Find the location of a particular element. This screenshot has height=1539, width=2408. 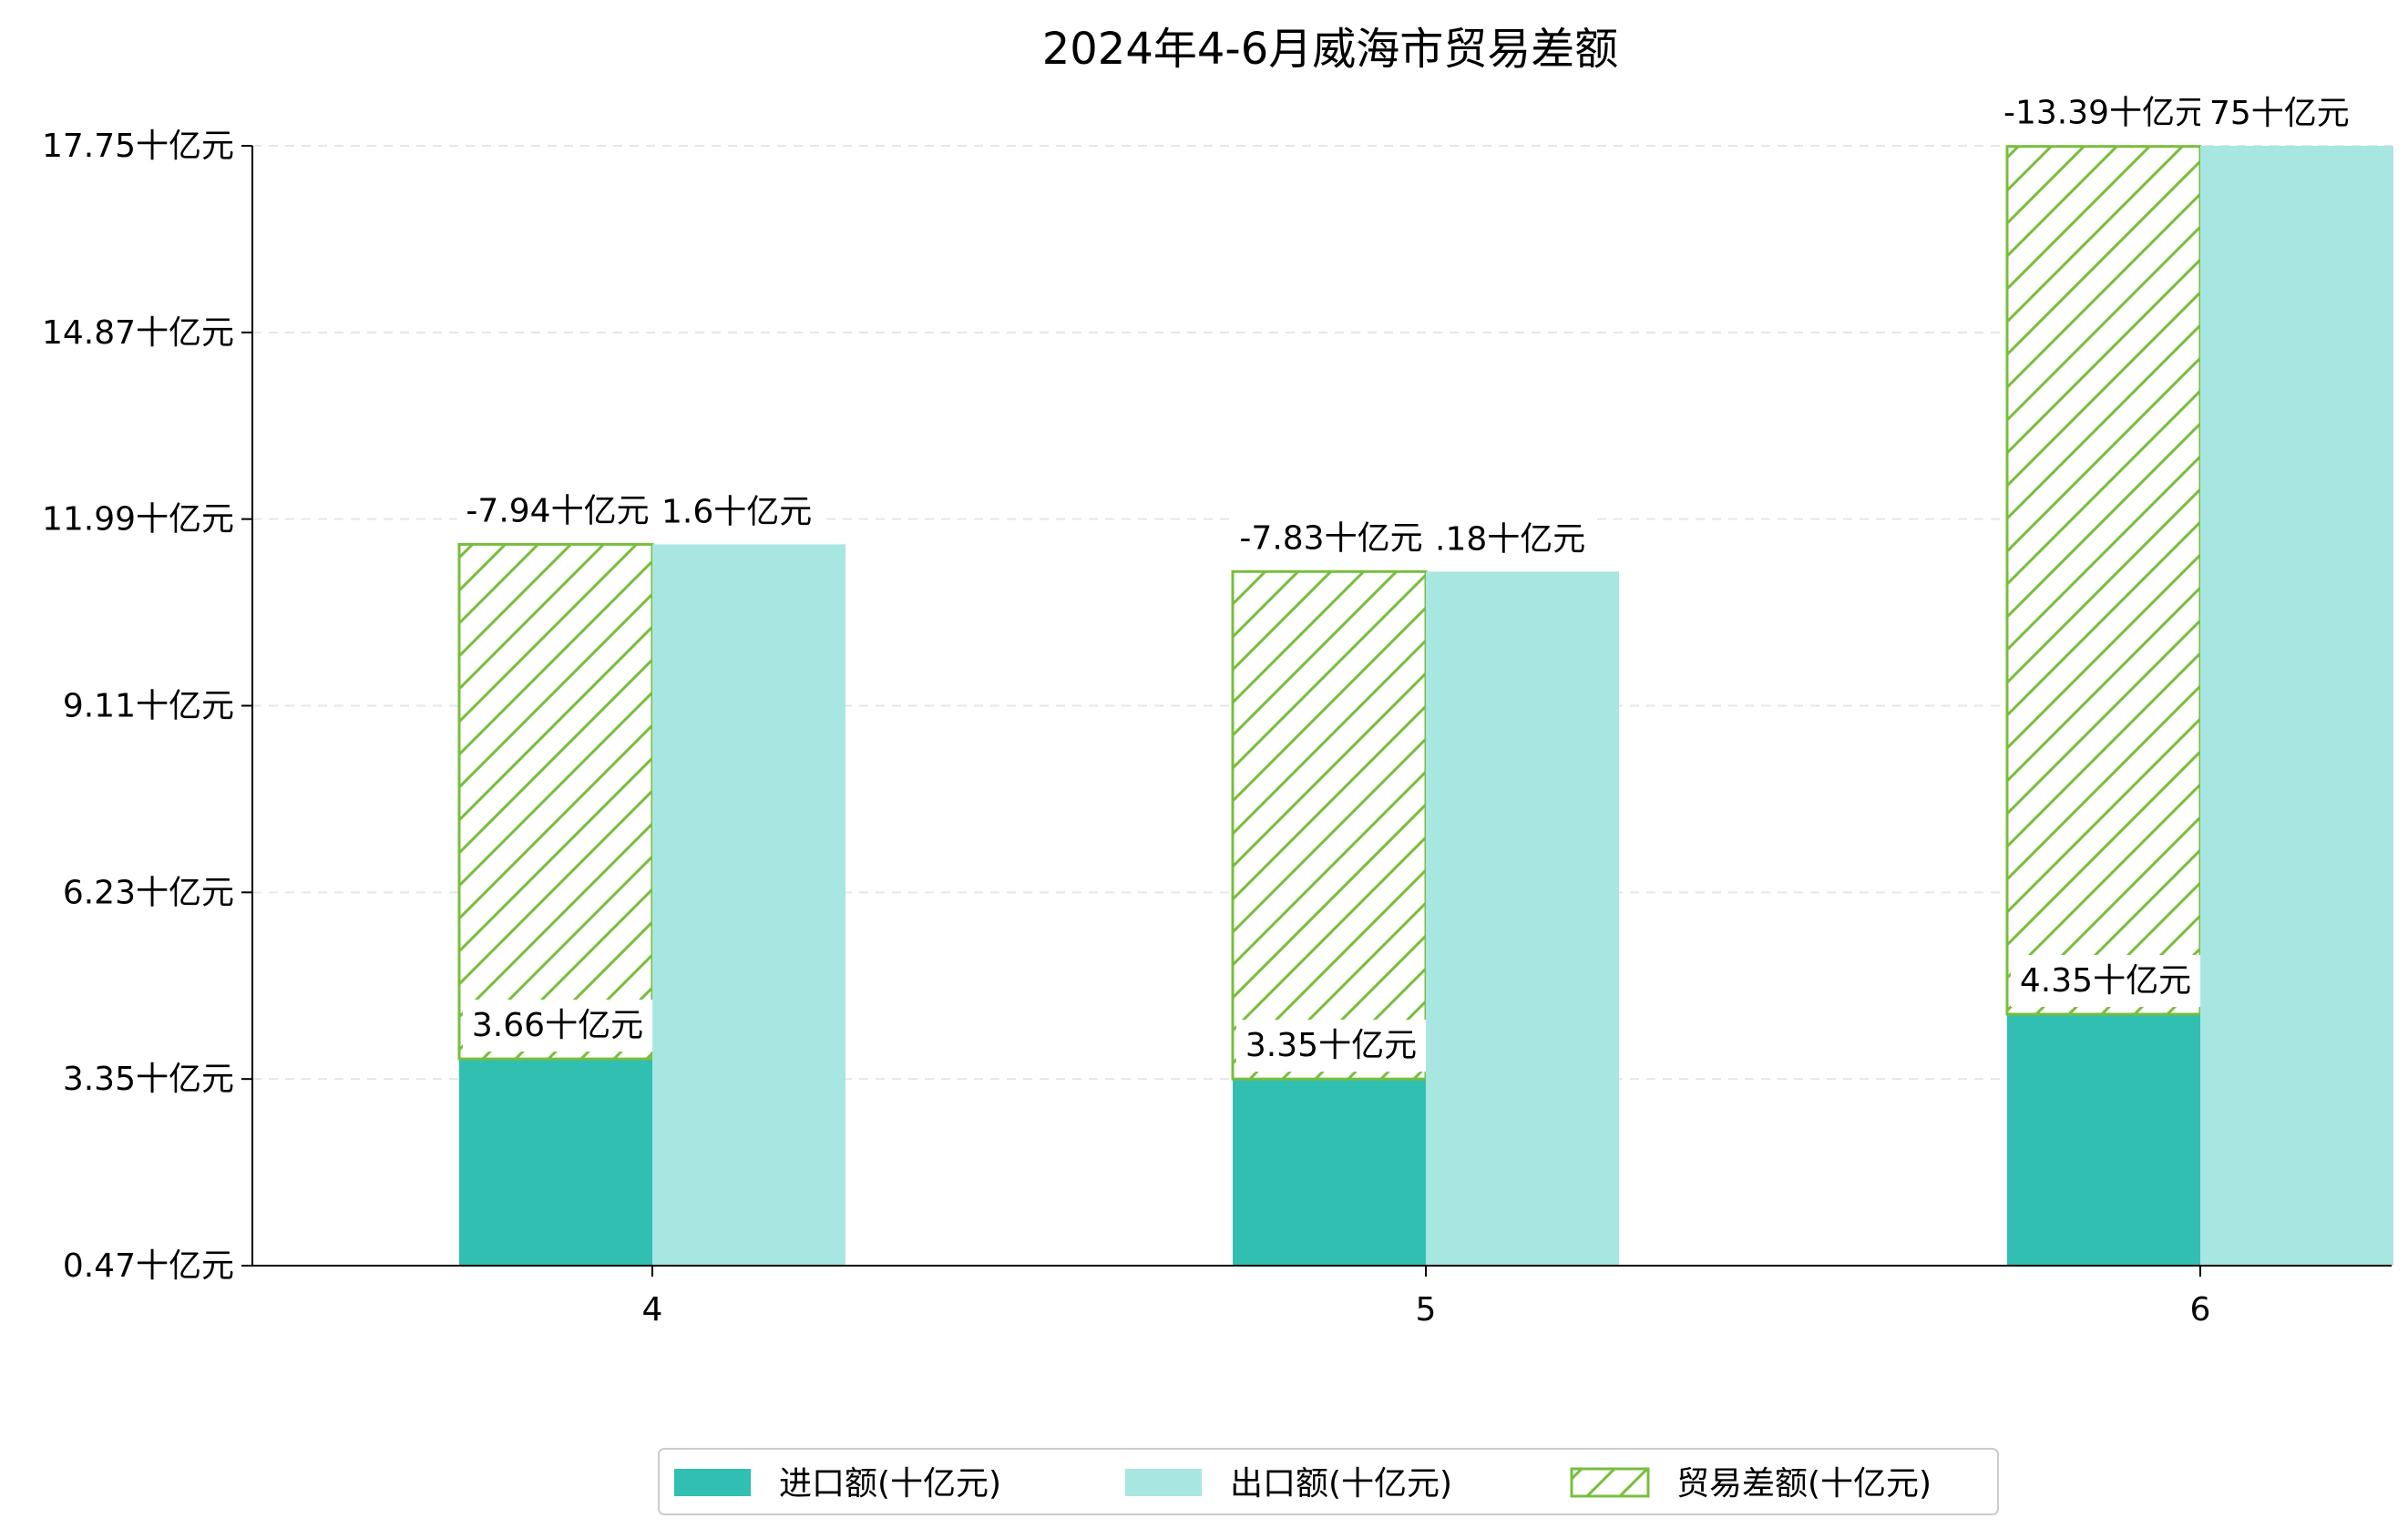

legend-box is located at coordinates (1328, 1482).